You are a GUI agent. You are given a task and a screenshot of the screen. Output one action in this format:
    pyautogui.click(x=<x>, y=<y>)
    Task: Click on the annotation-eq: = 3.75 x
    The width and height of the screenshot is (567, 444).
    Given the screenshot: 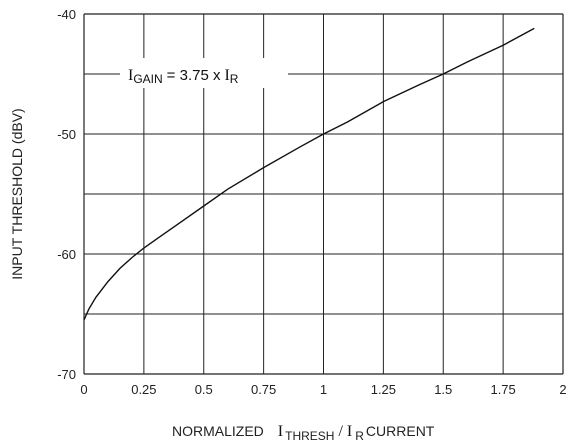 What is the action you would take?
    pyautogui.click(x=194, y=75)
    